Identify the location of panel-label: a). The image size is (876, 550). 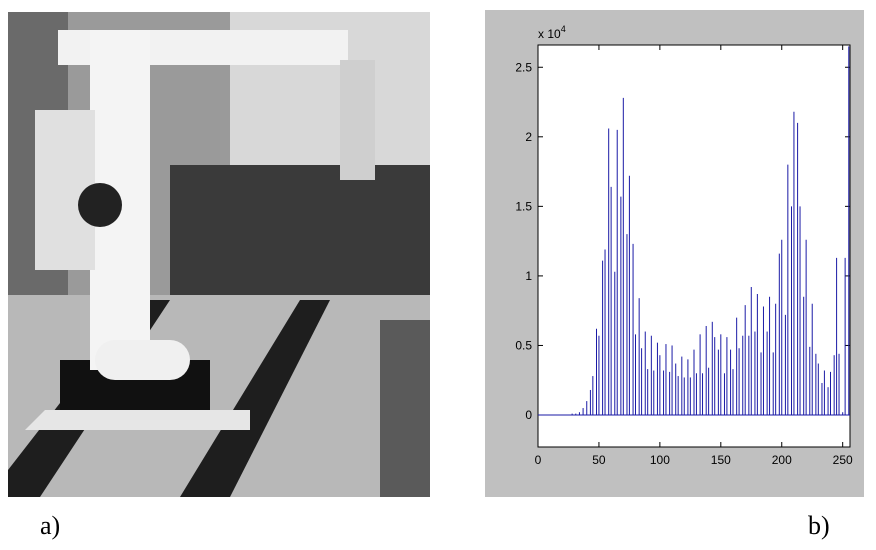
(50, 525).